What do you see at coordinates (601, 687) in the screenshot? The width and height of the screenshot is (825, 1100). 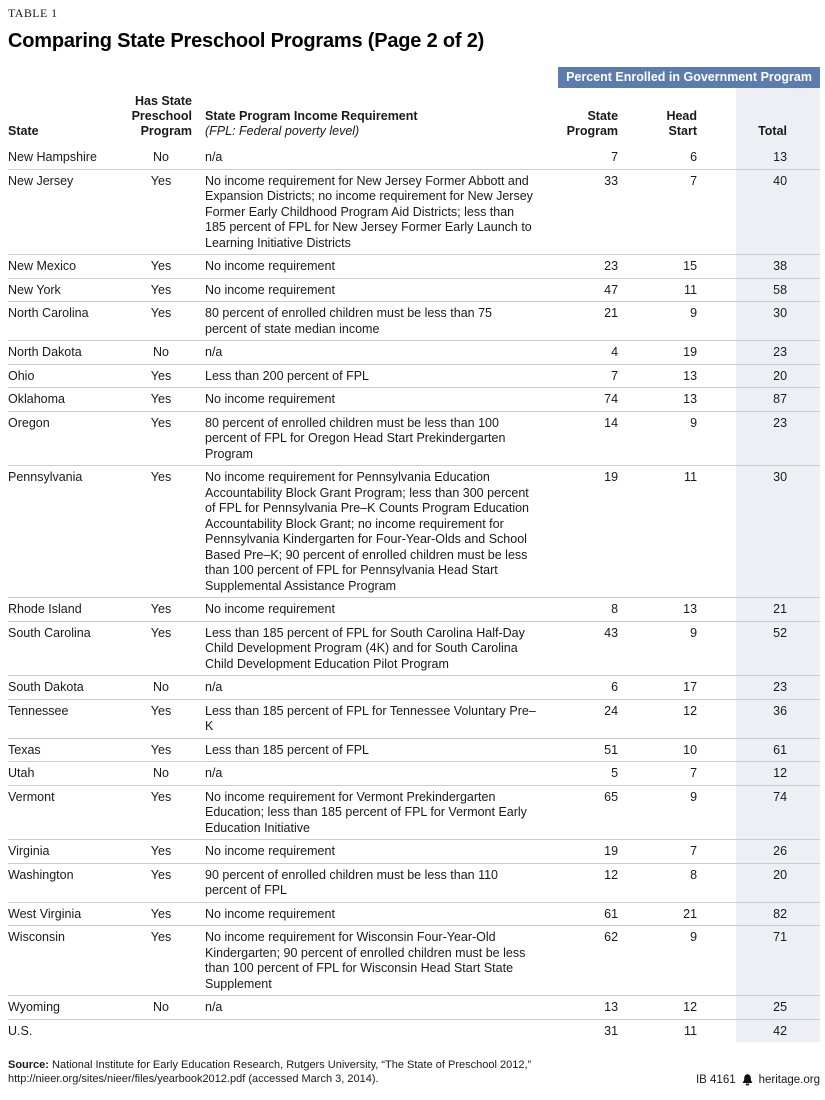 I see `state-program-pct-cell: 6` at bounding box center [601, 687].